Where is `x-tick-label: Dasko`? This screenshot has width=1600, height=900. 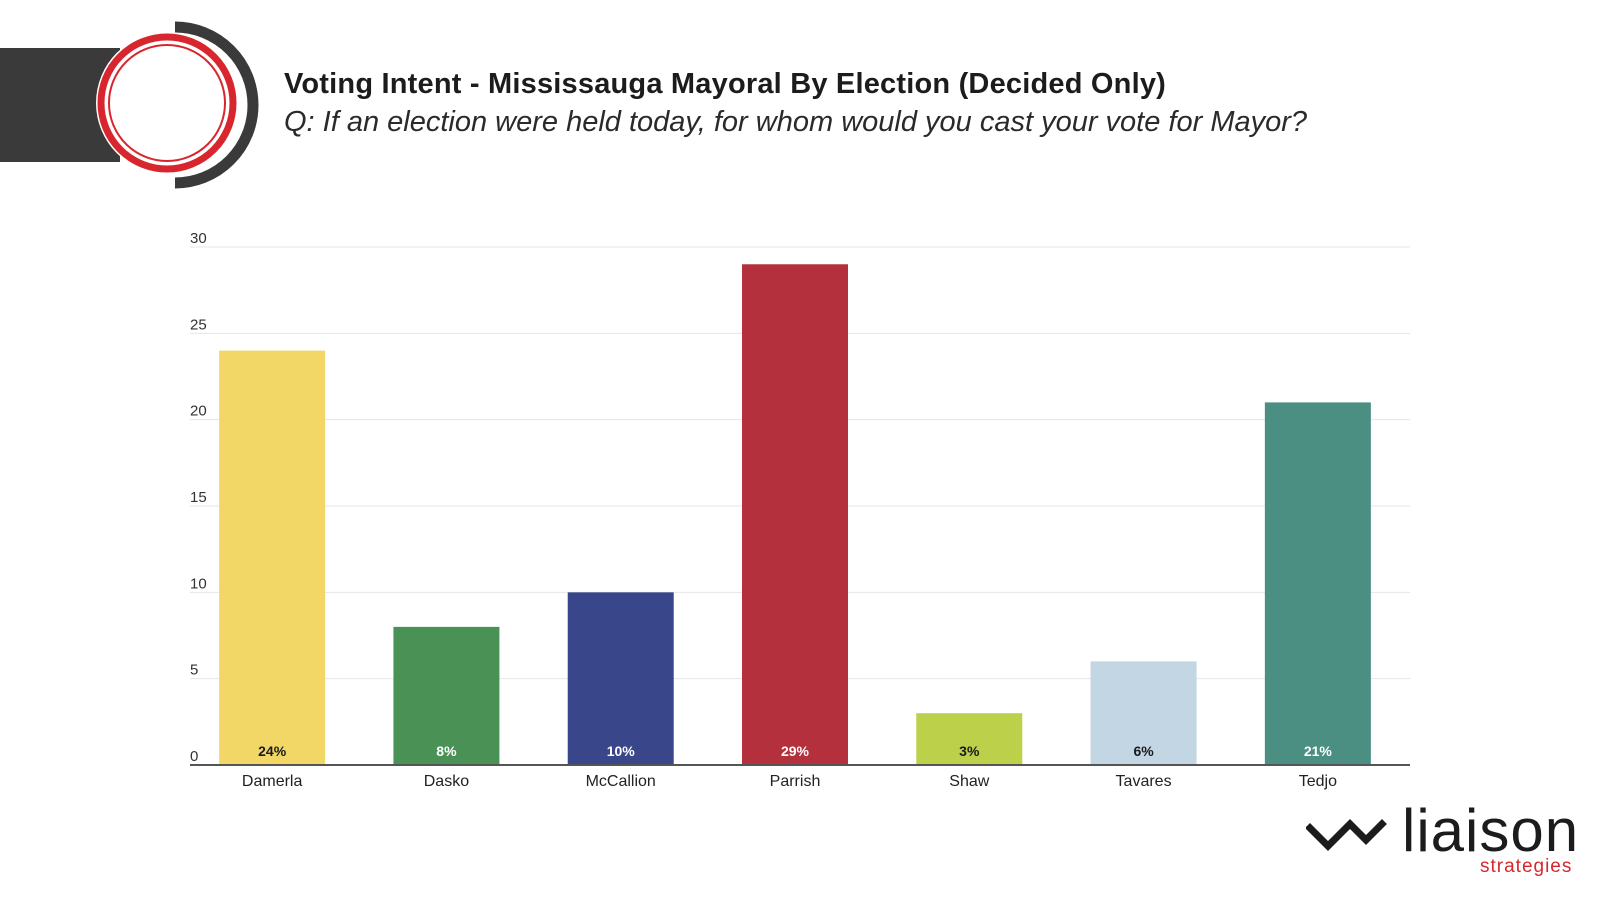
x-tick-label: Dasko is located at coordinates (446, 781).